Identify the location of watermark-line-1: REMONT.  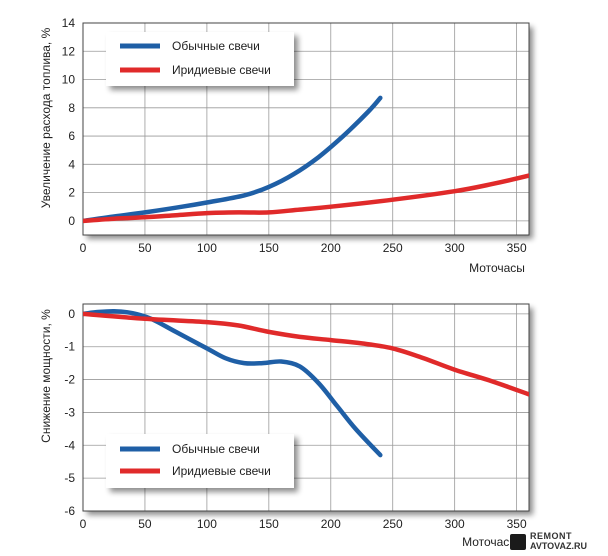
(551, 536).